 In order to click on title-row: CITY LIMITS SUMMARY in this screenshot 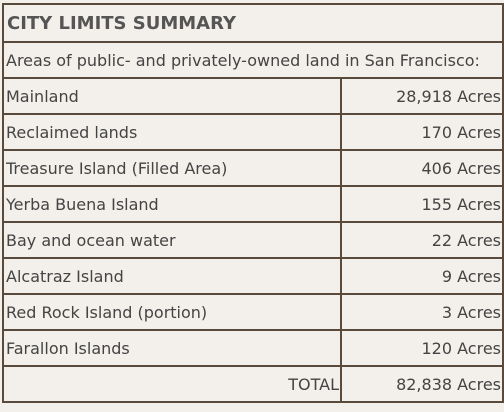, I will do `click(253, 23)`.